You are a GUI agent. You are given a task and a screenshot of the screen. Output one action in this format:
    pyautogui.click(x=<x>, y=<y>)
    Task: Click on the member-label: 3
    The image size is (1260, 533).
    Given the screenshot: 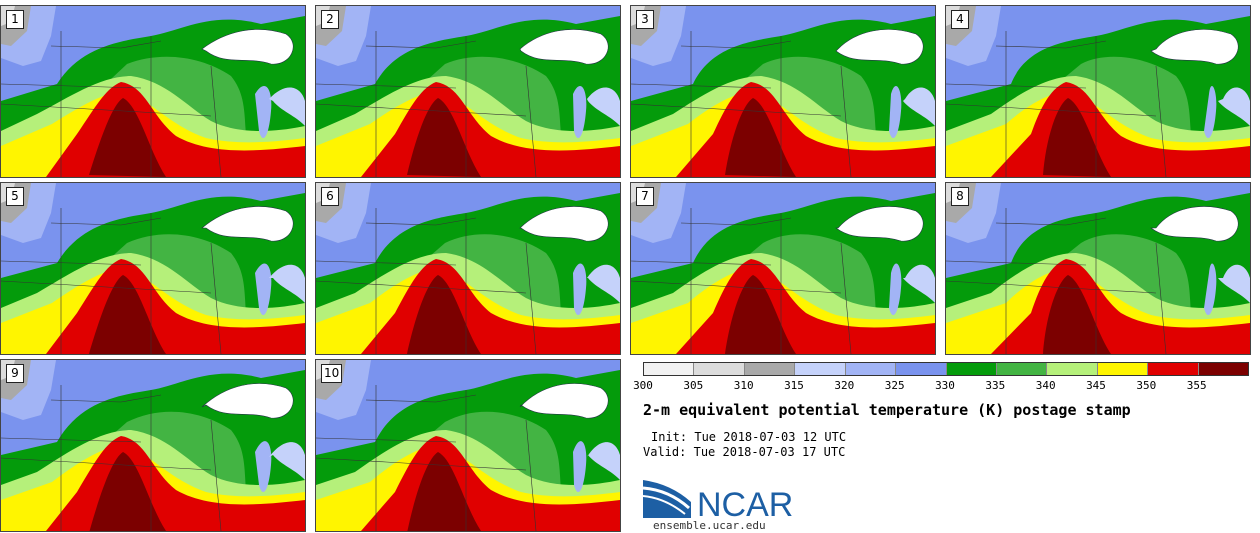 What is the action you would take?
    pyautogui.click(x=645, y=19)
    